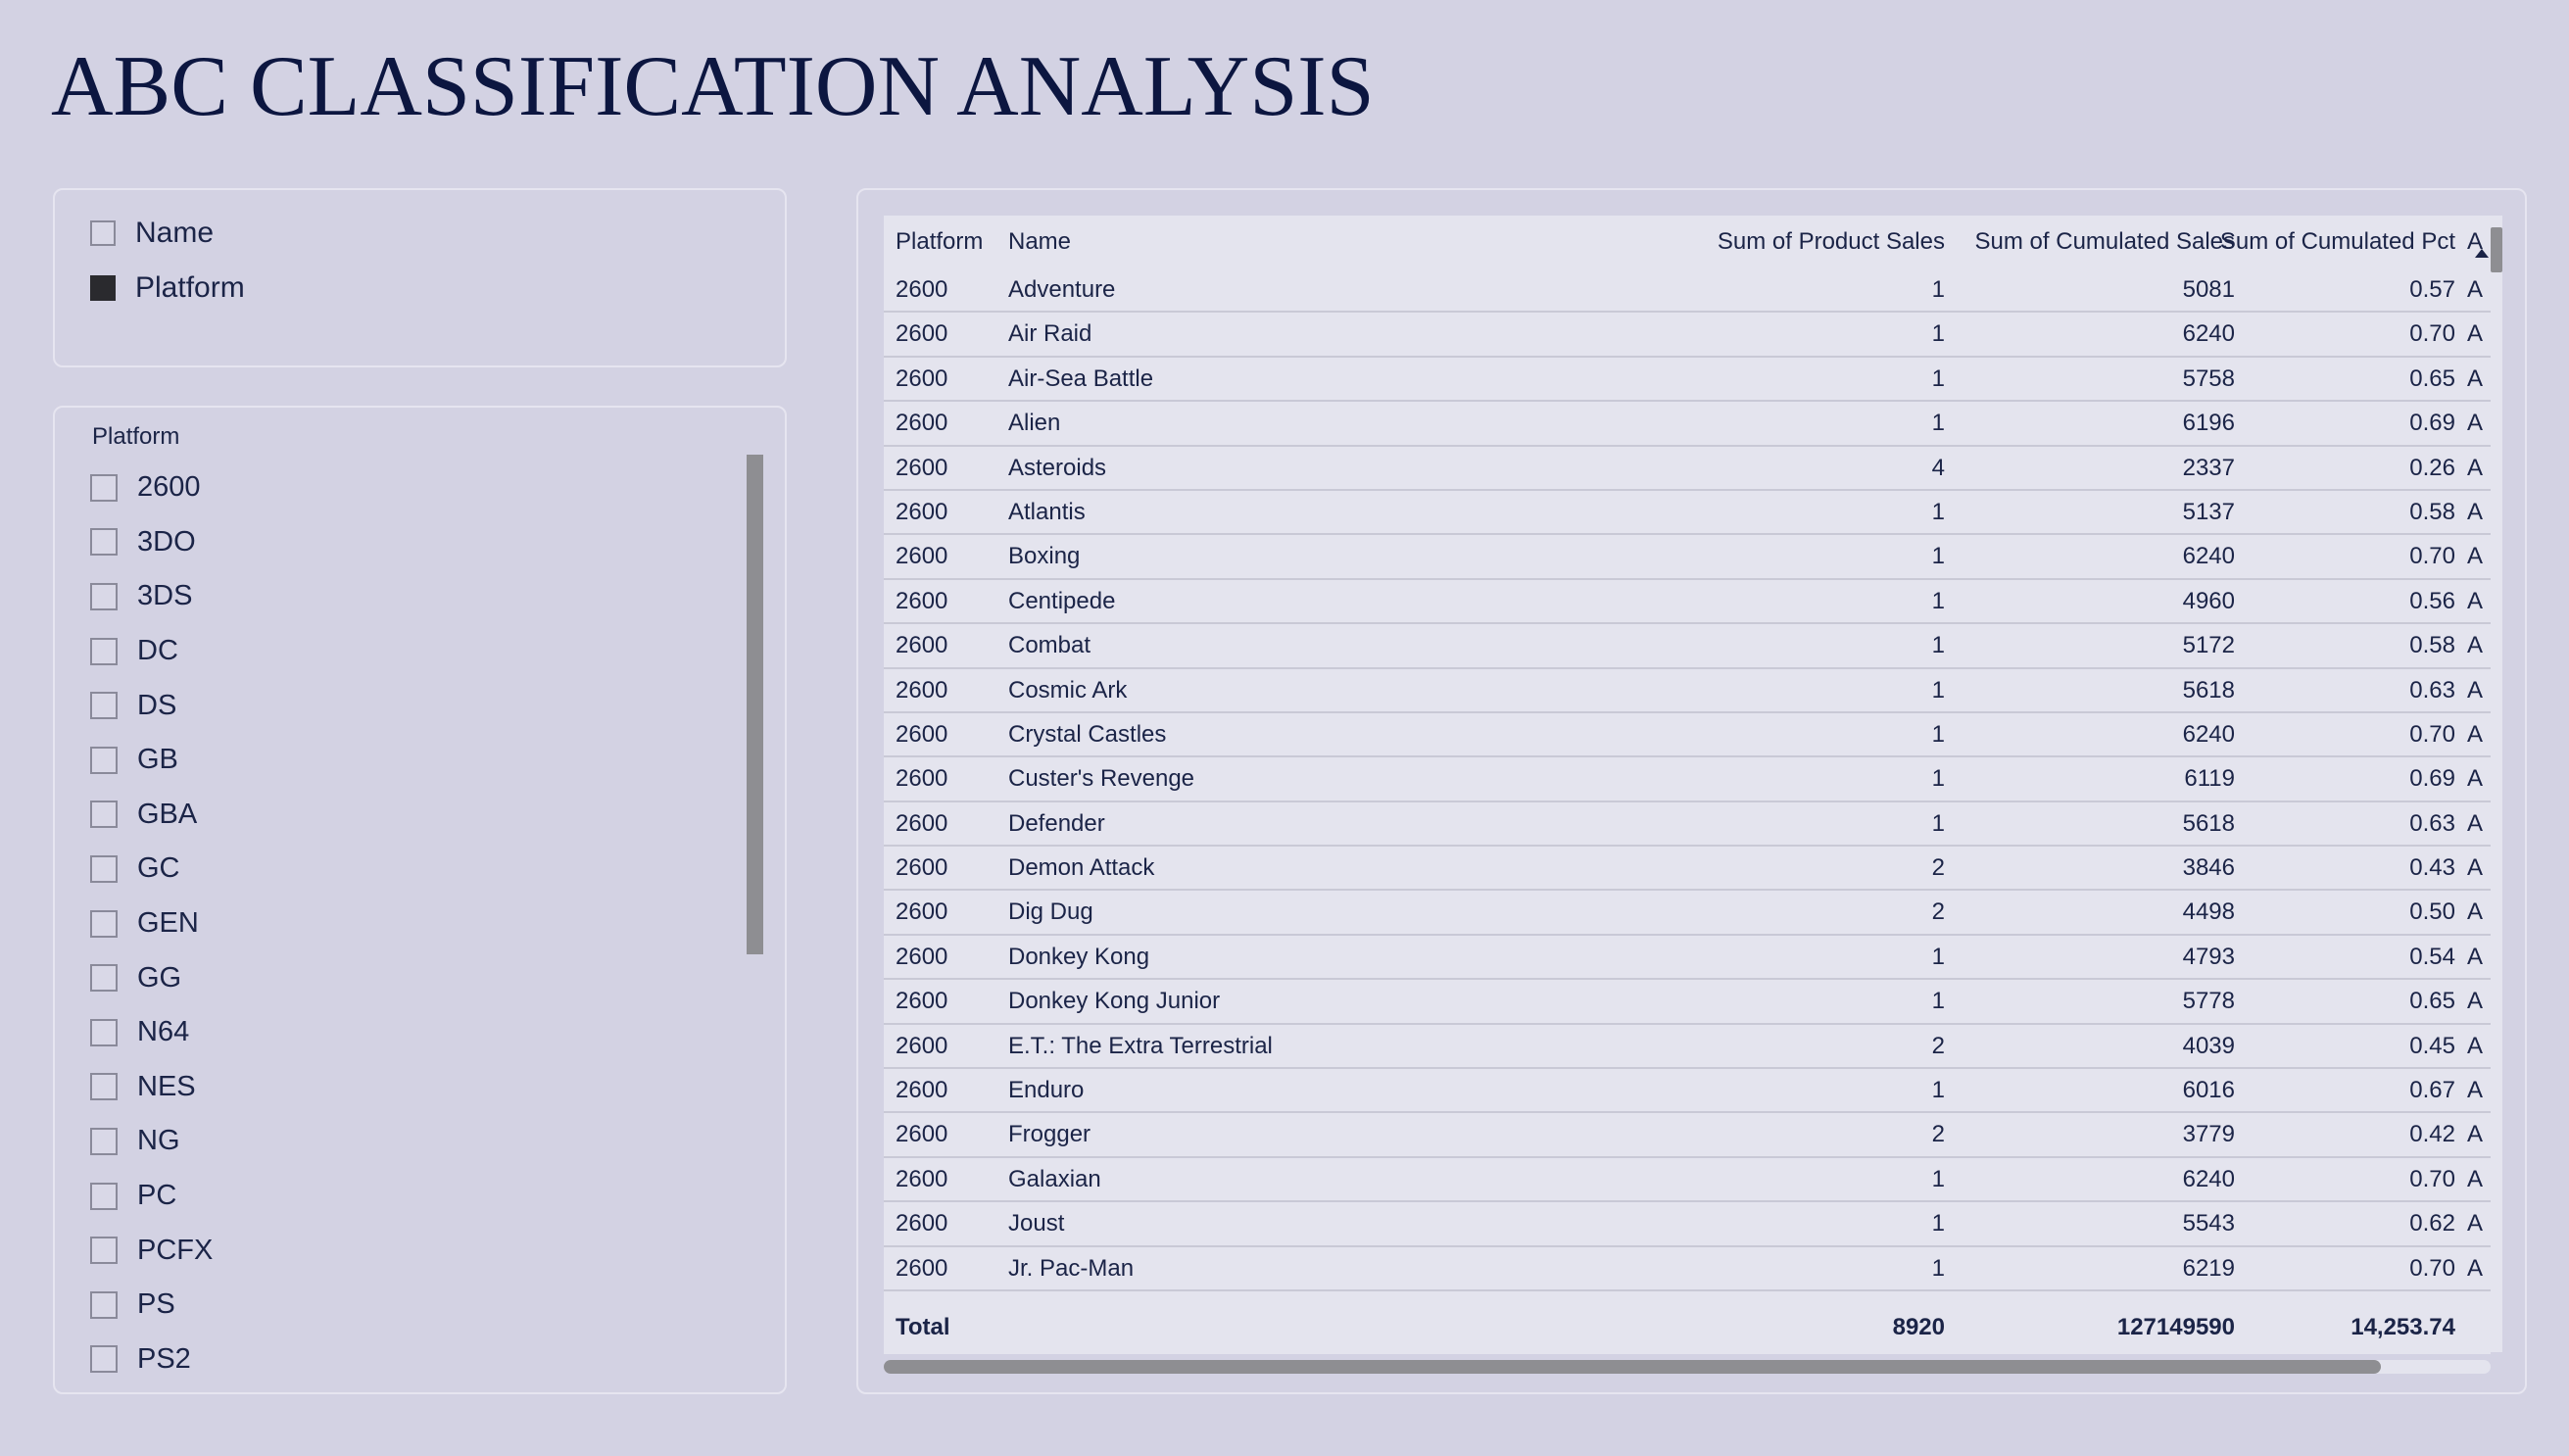  Describe the element at coordinates (151, 651) in the screenshot. I see `slicer-item: DC` at that location.